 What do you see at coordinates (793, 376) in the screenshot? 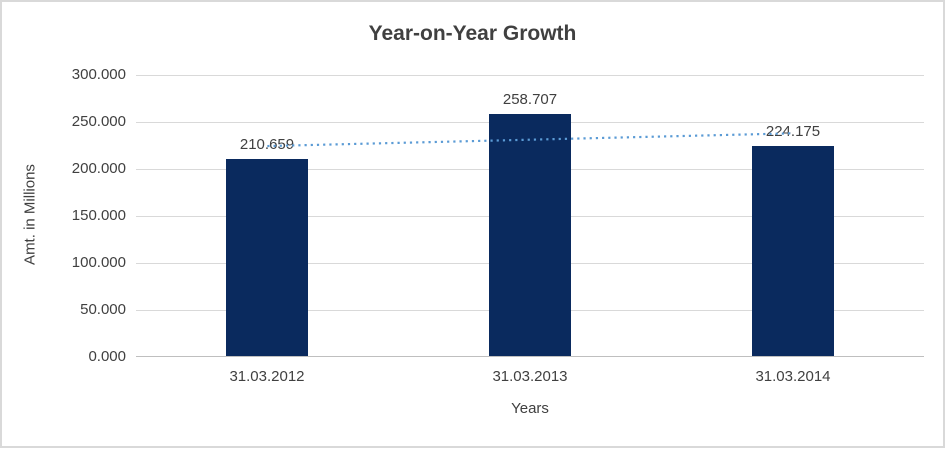
I see `x-tick-label: 31.03.2014` at bounding box center [793, 376].